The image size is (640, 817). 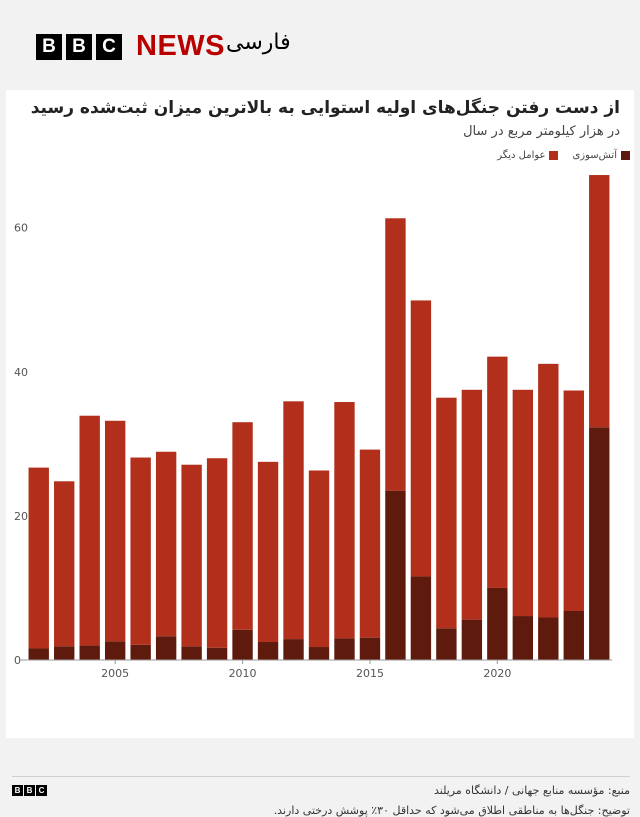 What do you see at coordinates (625, 155) in the screenshot?
I see `legend-swatch-fire` at bounding box center [625, 155].